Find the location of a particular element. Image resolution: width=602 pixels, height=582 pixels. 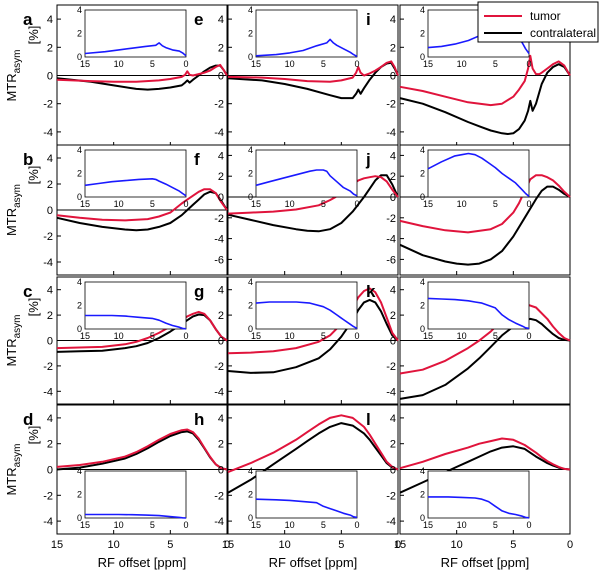

panel-letter: a is located at coordinates (28, 19).